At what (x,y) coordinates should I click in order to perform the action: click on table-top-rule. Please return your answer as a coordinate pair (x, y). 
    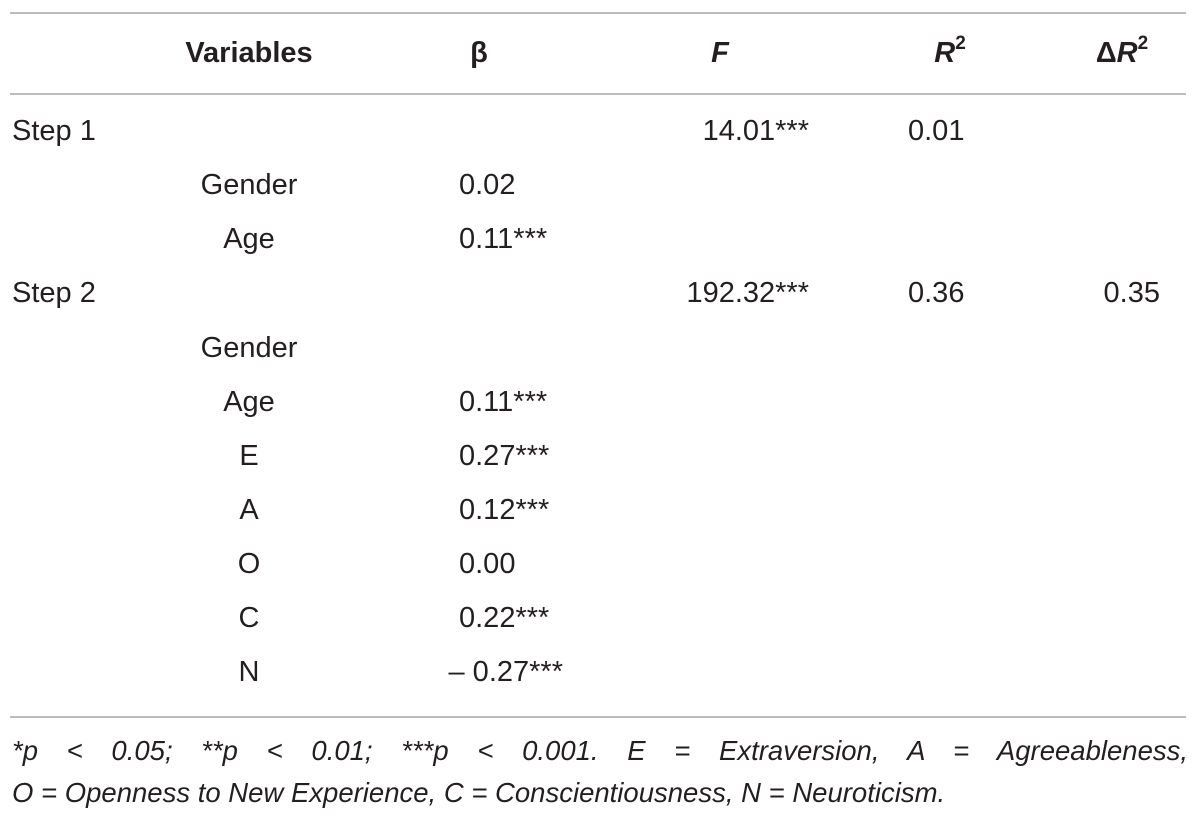
    Looking at the image, I should click on (598, 13).